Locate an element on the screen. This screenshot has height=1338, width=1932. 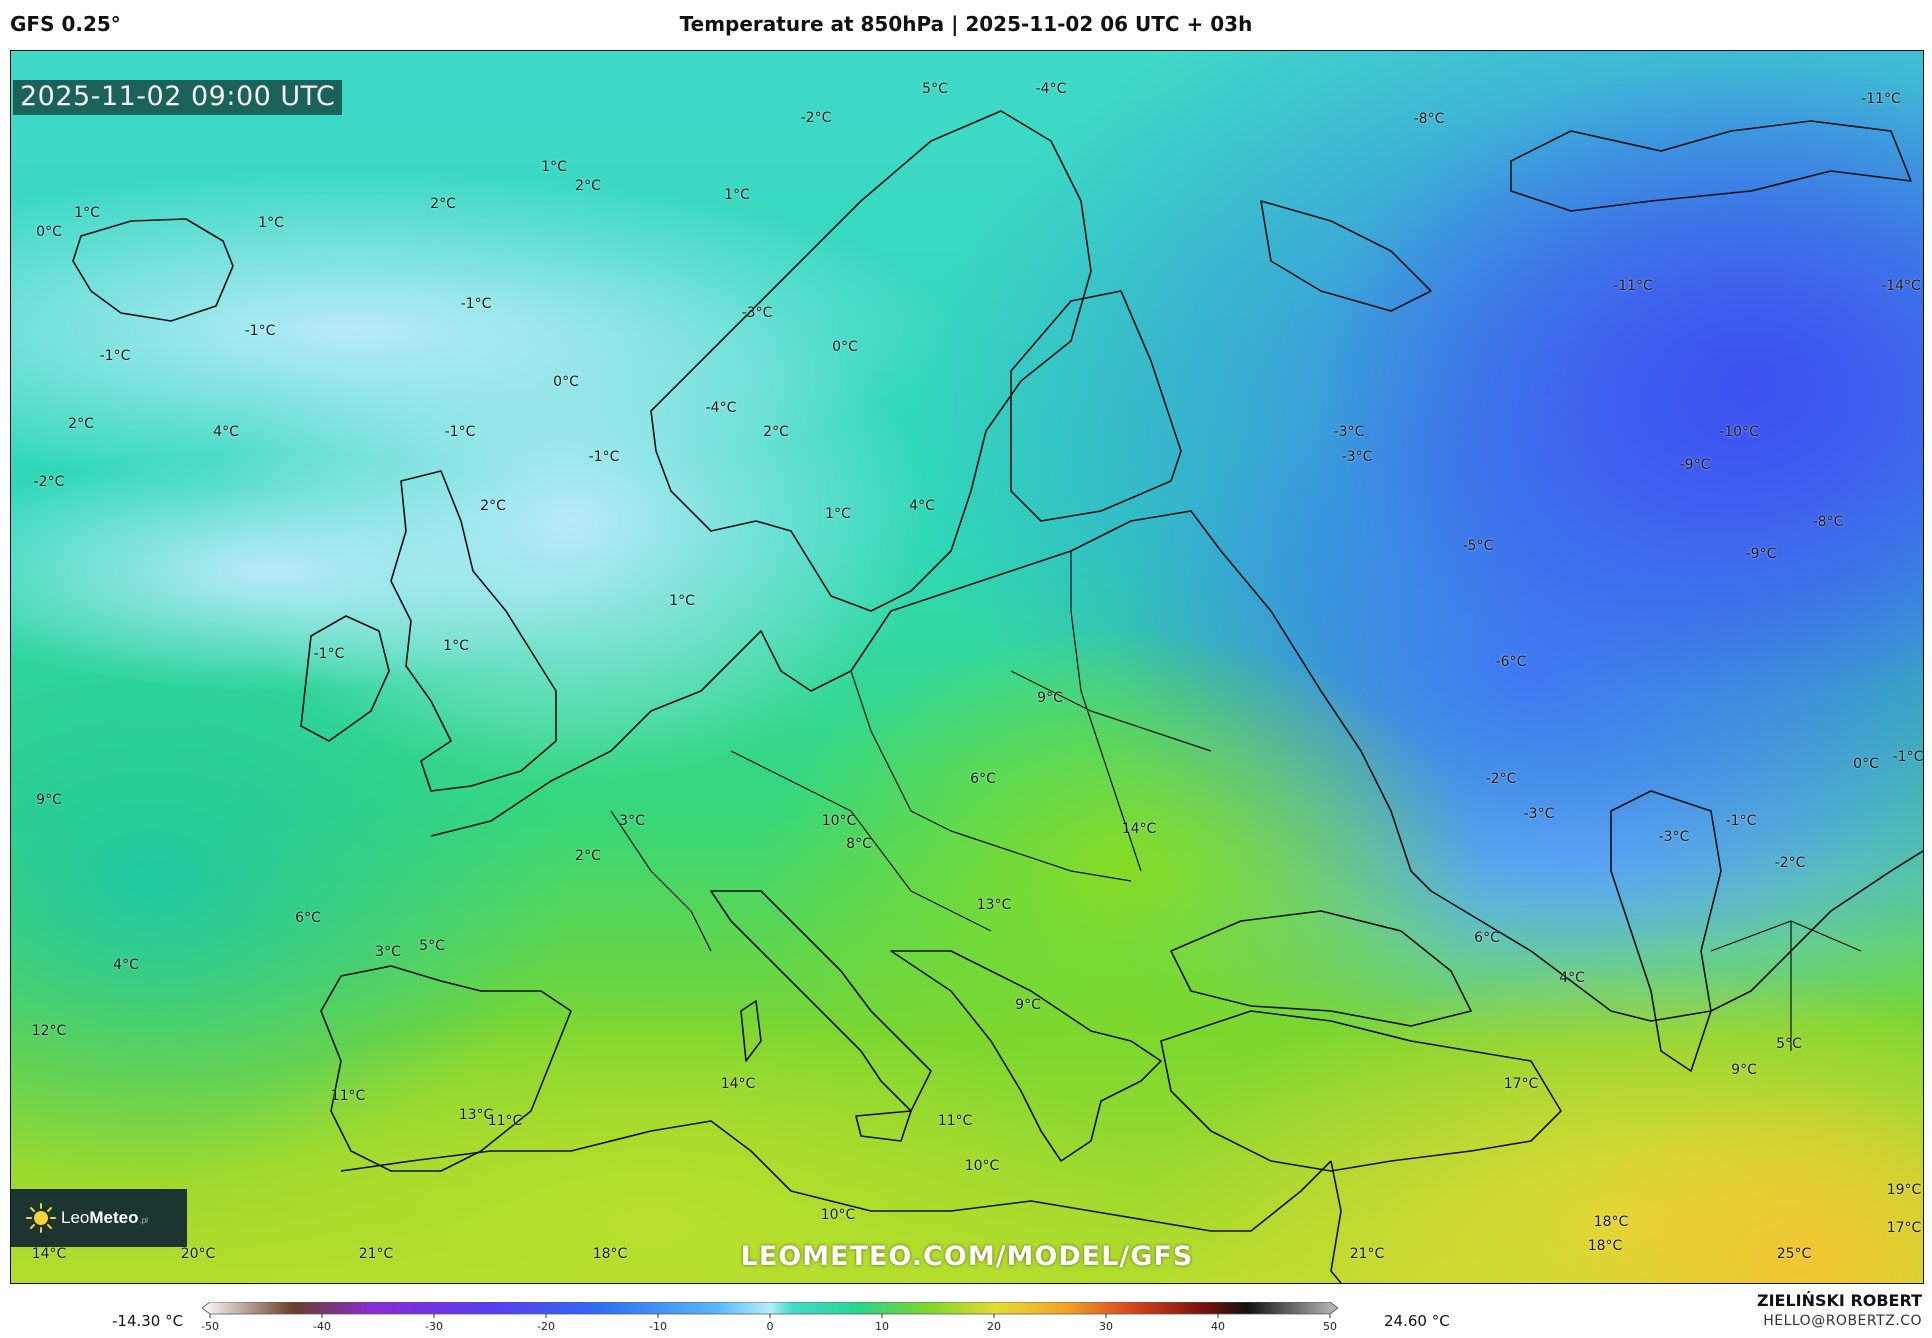
colorbar-max-label: 24.60 °C is located at coordinates (1417, 1321).